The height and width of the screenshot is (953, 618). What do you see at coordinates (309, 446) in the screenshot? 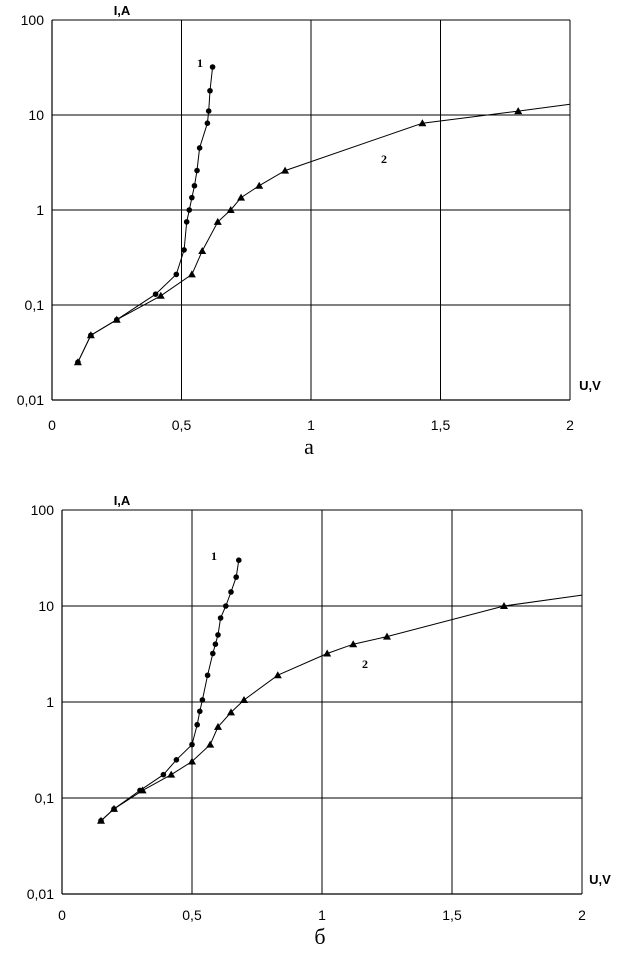
I see `panel-label: а` at bounding box center [309, 446].